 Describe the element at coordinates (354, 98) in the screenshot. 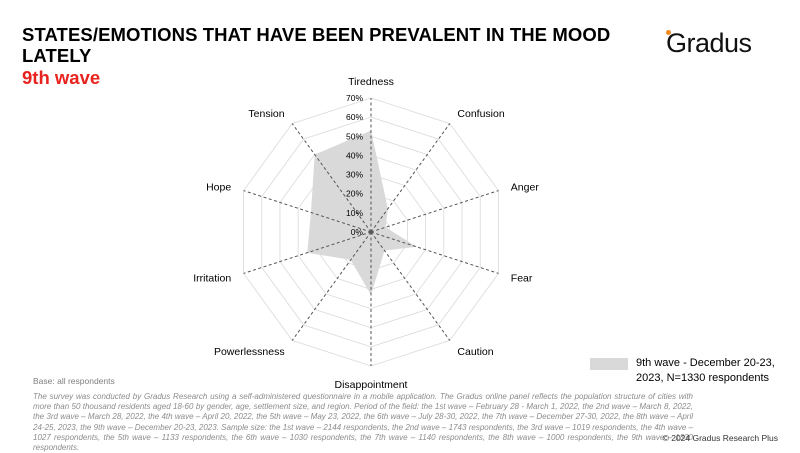

I see `tick-label: 70%` at that location.